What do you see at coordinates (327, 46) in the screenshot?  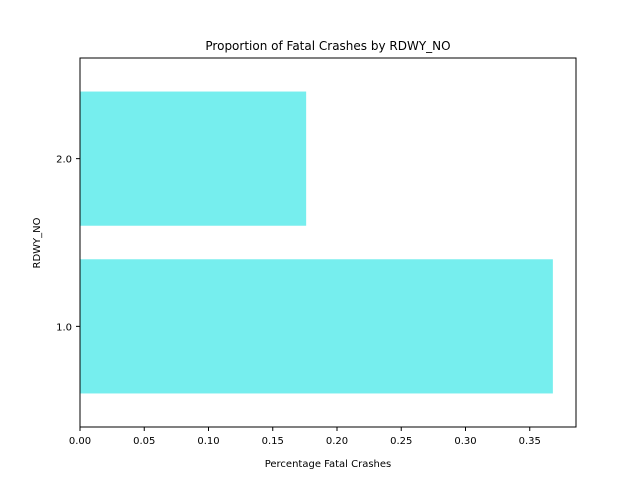 I see `chart-title: Proportion of Fatal Crashes by RDWY_NO` at bounding box center [327, 46].